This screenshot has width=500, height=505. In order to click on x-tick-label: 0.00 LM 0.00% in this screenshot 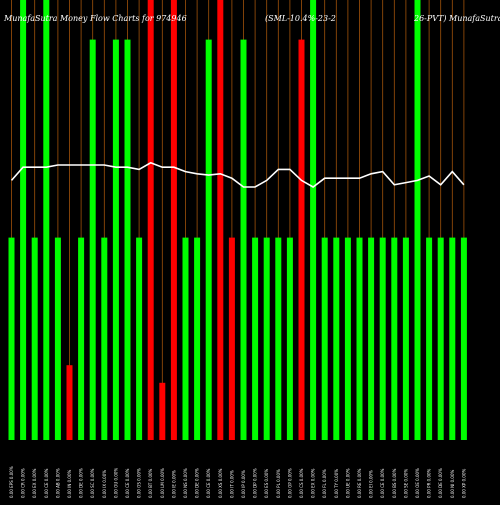, I will do `click(162, 483)`.